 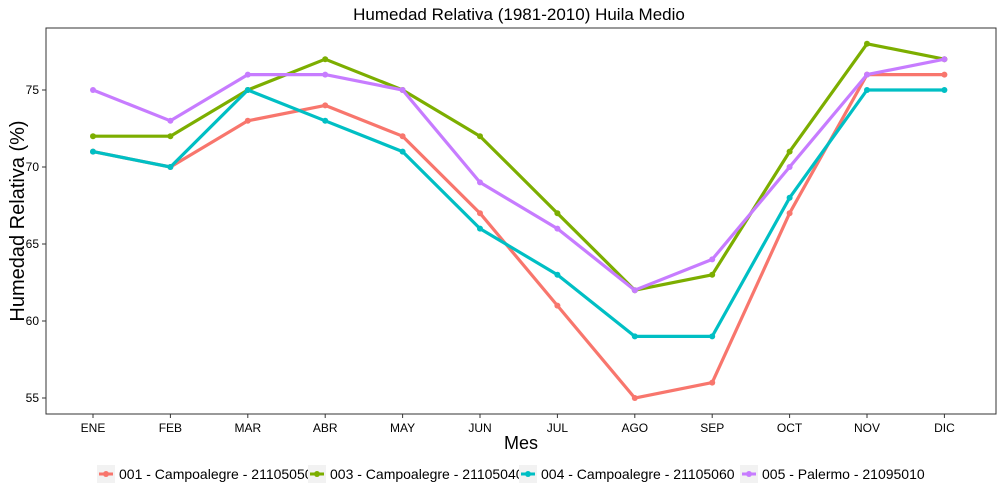 What do you see at coordinates (479, 428) in the screenshot?
I see `x-tick-label: JUN` at bounding box center [479, 428].